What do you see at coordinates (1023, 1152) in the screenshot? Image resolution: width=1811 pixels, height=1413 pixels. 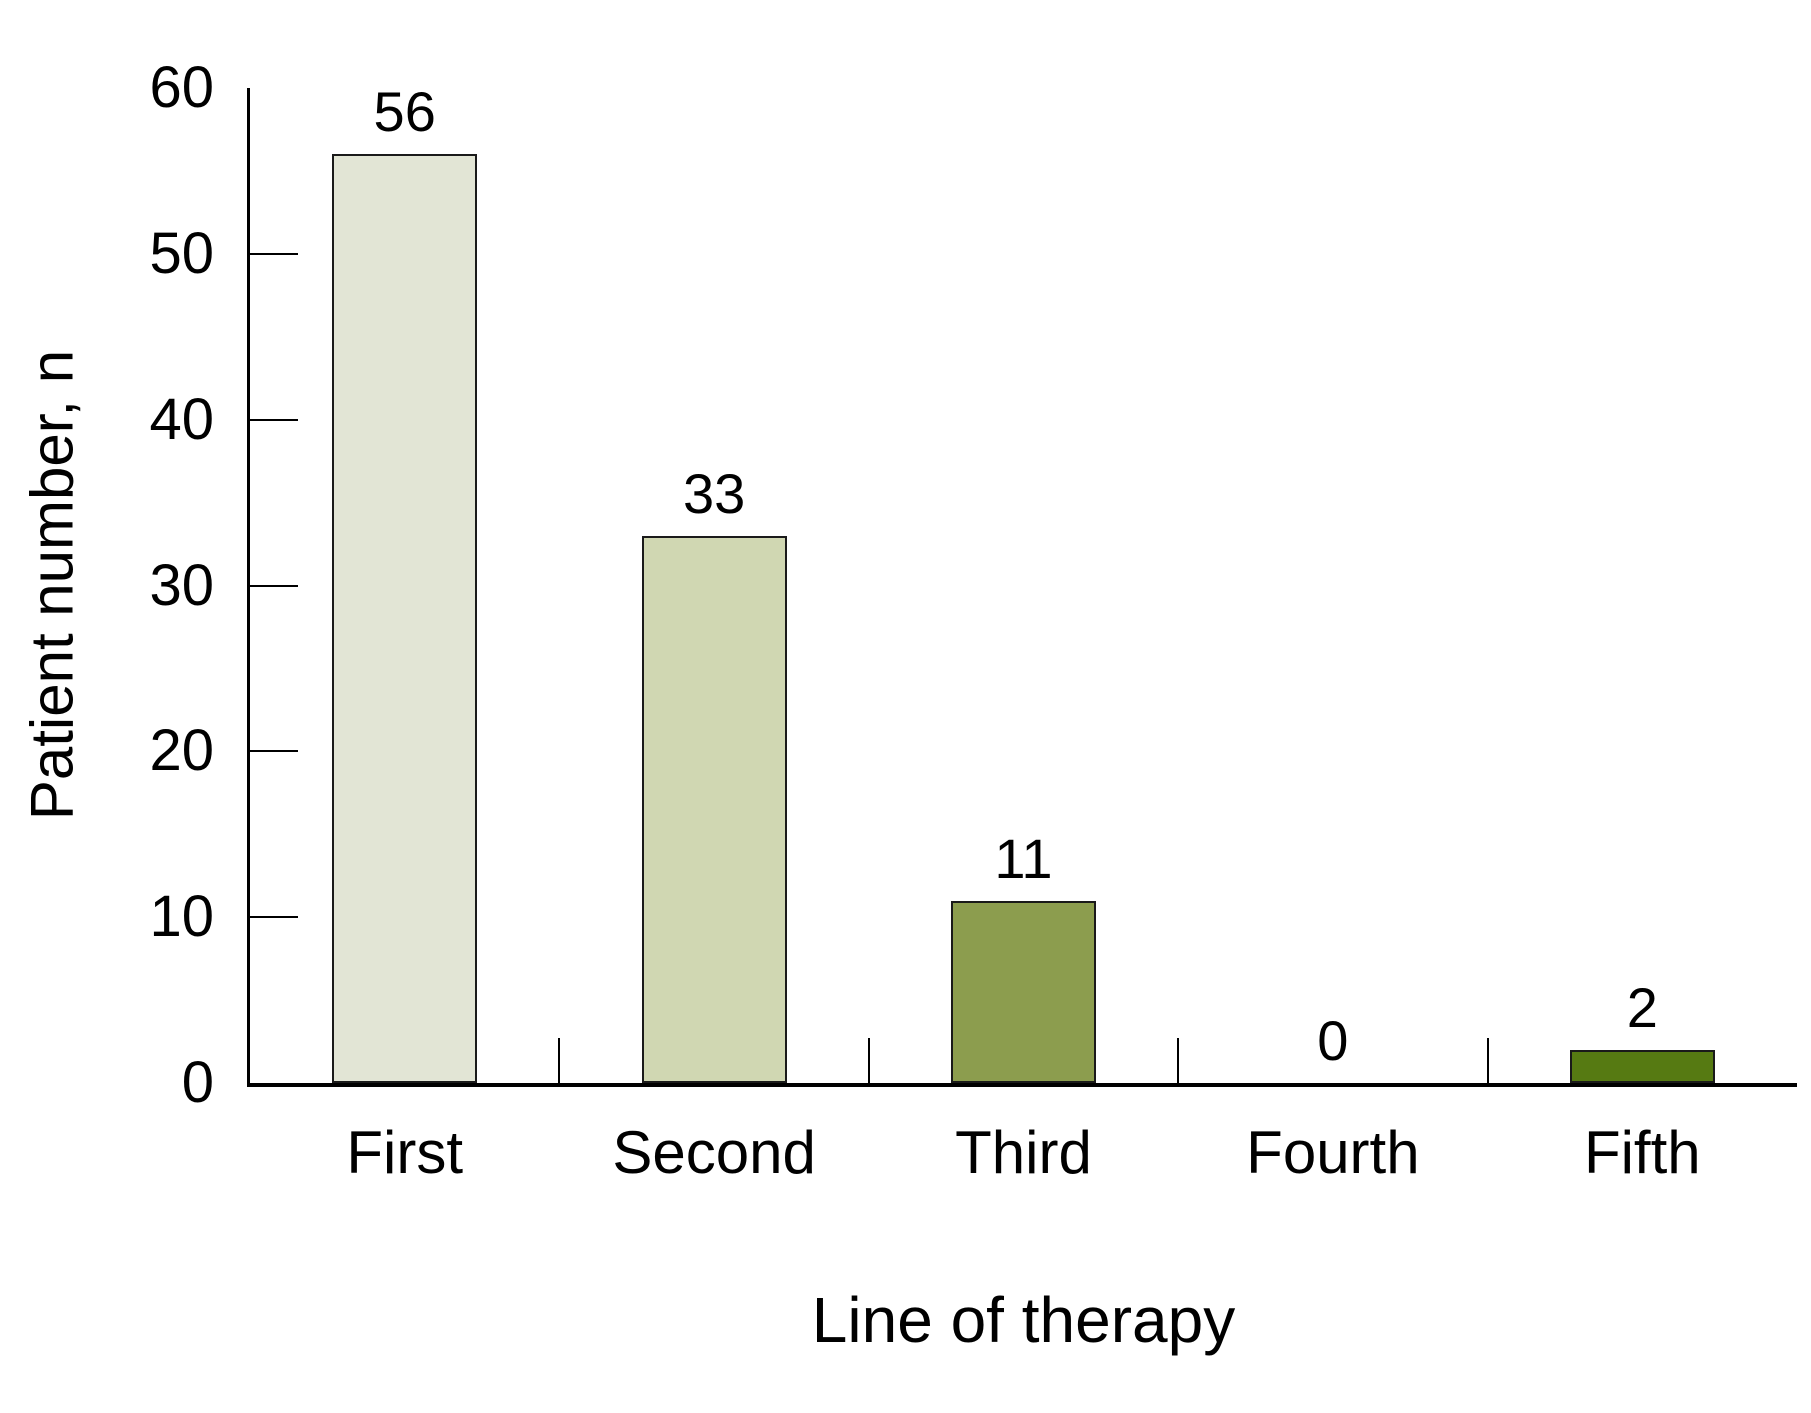 I see `x-category-label-third: Third` at bounding box center [1023, 1152].